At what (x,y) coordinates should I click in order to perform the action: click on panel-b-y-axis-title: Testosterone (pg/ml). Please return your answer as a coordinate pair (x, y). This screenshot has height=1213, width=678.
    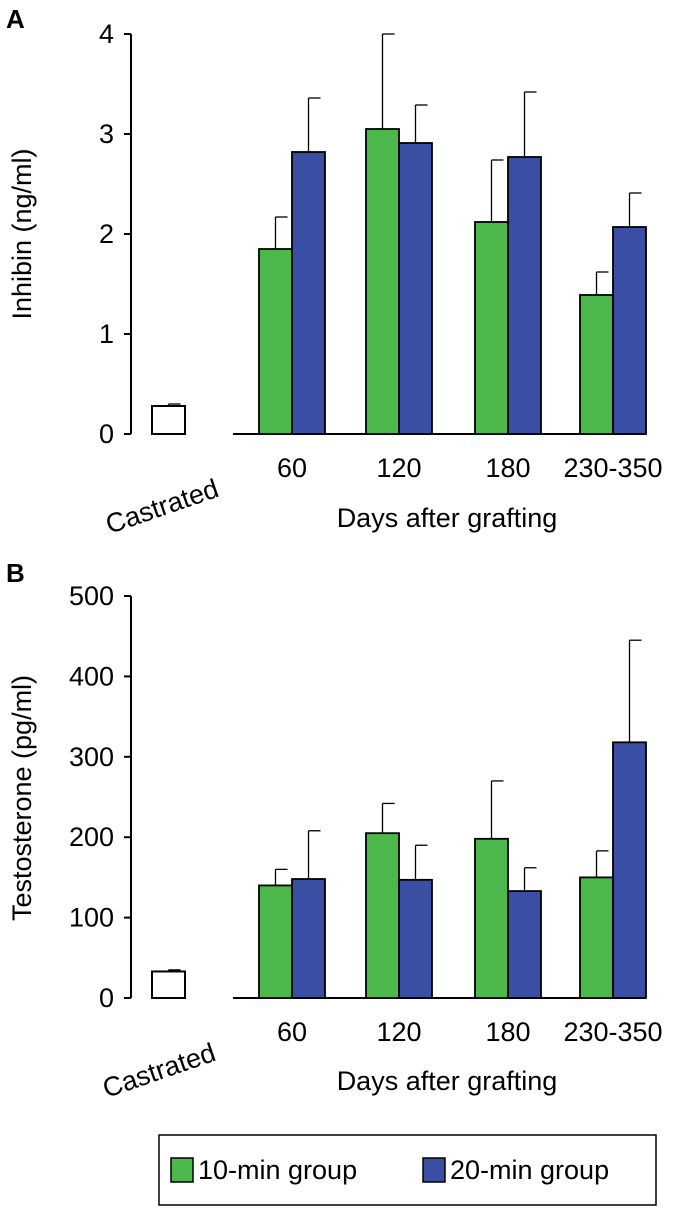
    Looking at the image, I should click on (22, 798).